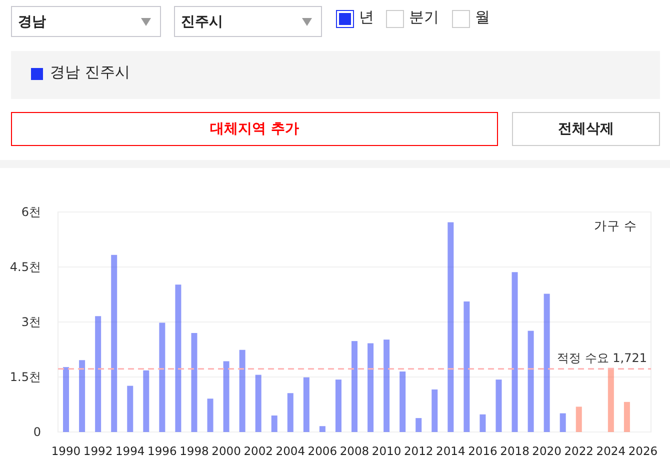 The width and height of the screenshot is (670, 467). What do you see at coordinates (323, 451) in the screenshot?
I see `x-tick-label: 2006` at bounding box center [323, 451].